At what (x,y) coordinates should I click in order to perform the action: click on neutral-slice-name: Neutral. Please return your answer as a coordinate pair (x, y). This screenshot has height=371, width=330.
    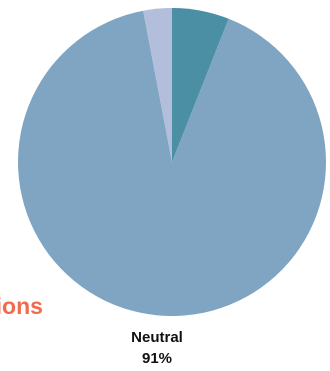
    Looking at the image, I should click on (157, 337).